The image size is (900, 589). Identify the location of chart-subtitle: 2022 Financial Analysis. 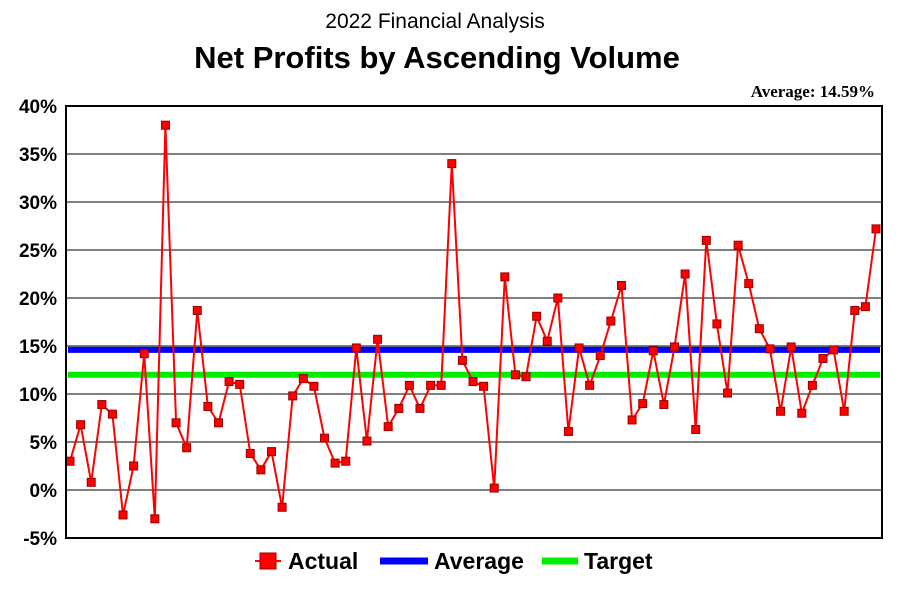
(434, 21).